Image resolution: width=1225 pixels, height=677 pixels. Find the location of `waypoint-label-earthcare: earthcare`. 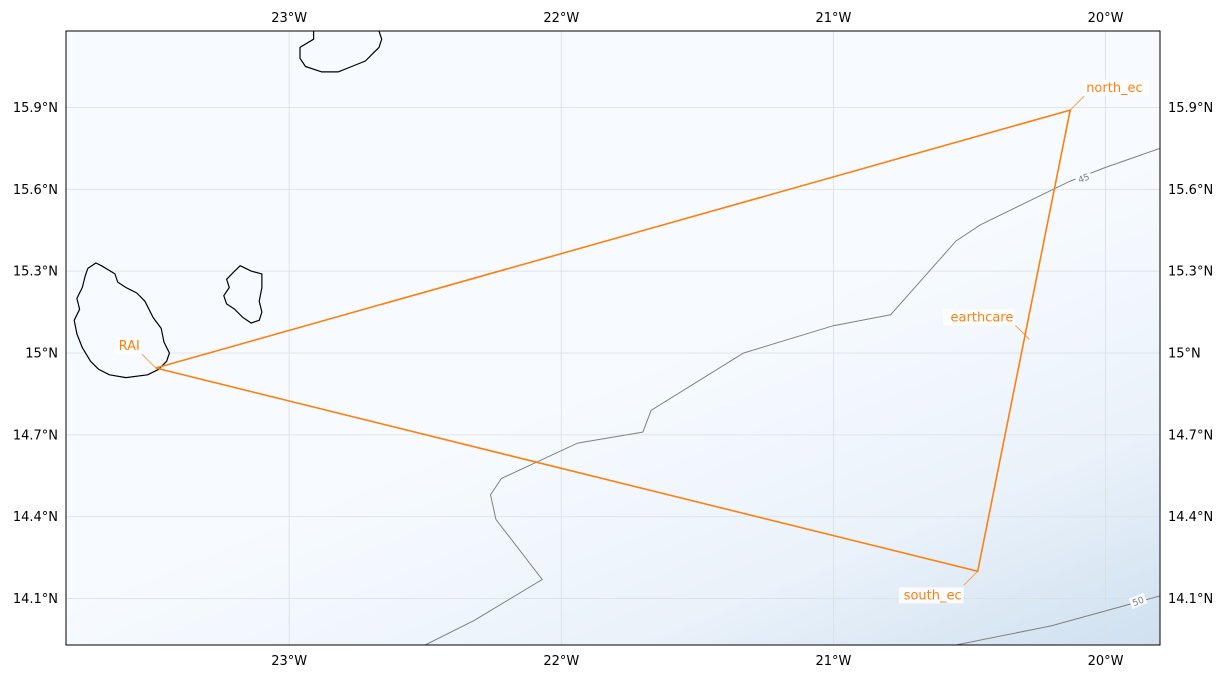

waypoint-label-earthcare: earthcare is located at coordinates (982, 317).